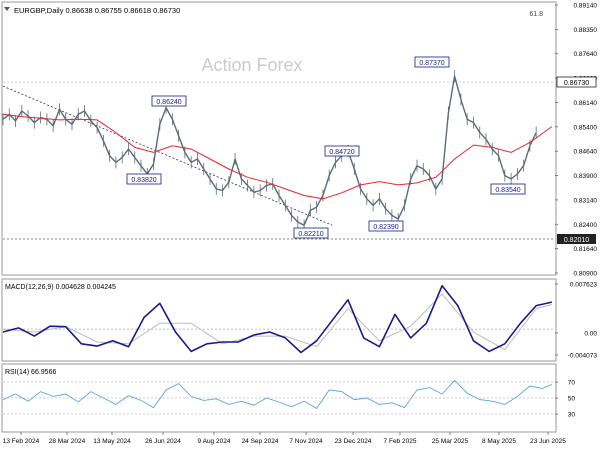  What do you see at coordinates (214, 441) in the screenshot?
I see `x-tick-label: 9 Aug 2024` at bounding box center [214, 441].